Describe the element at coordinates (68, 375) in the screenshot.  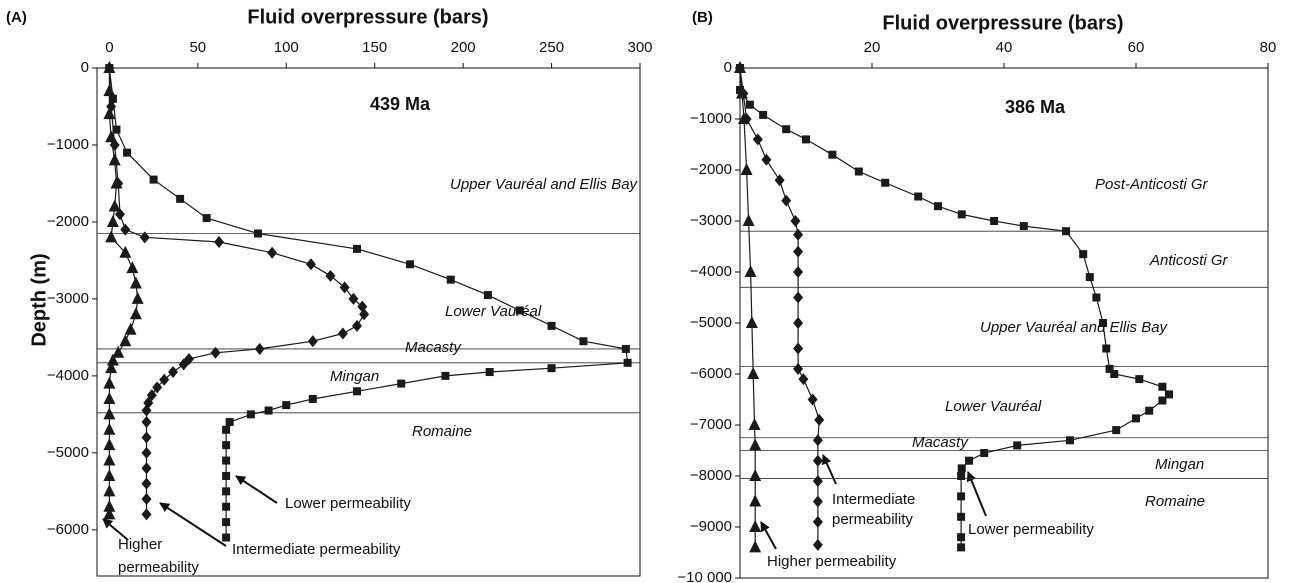
I see `y-tick-label: −4000` at that location.